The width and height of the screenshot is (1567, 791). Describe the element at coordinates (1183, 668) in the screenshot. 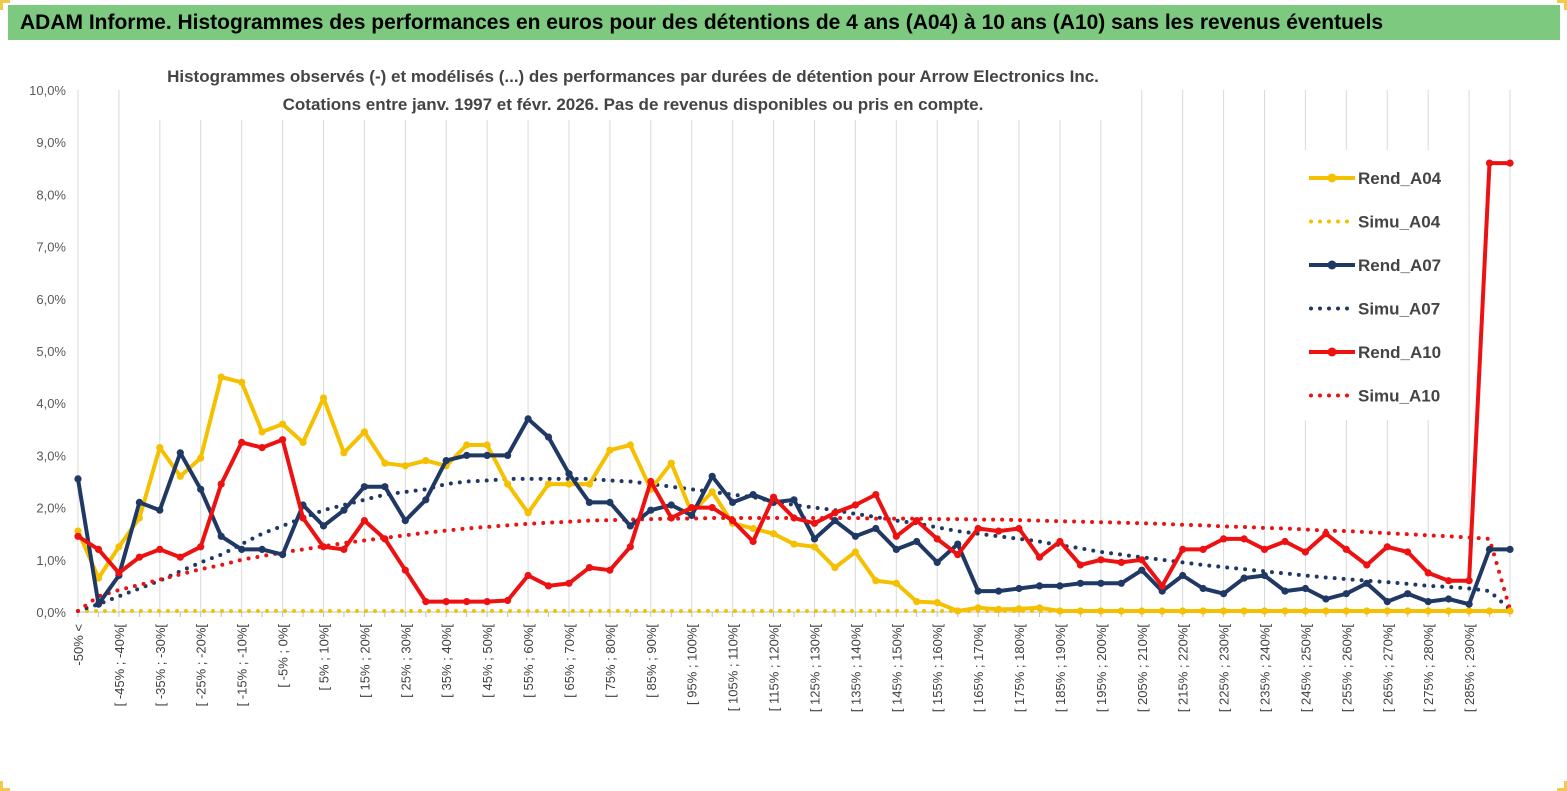

I see `x-tick-label: [ 215% ; 220%[` at that location.